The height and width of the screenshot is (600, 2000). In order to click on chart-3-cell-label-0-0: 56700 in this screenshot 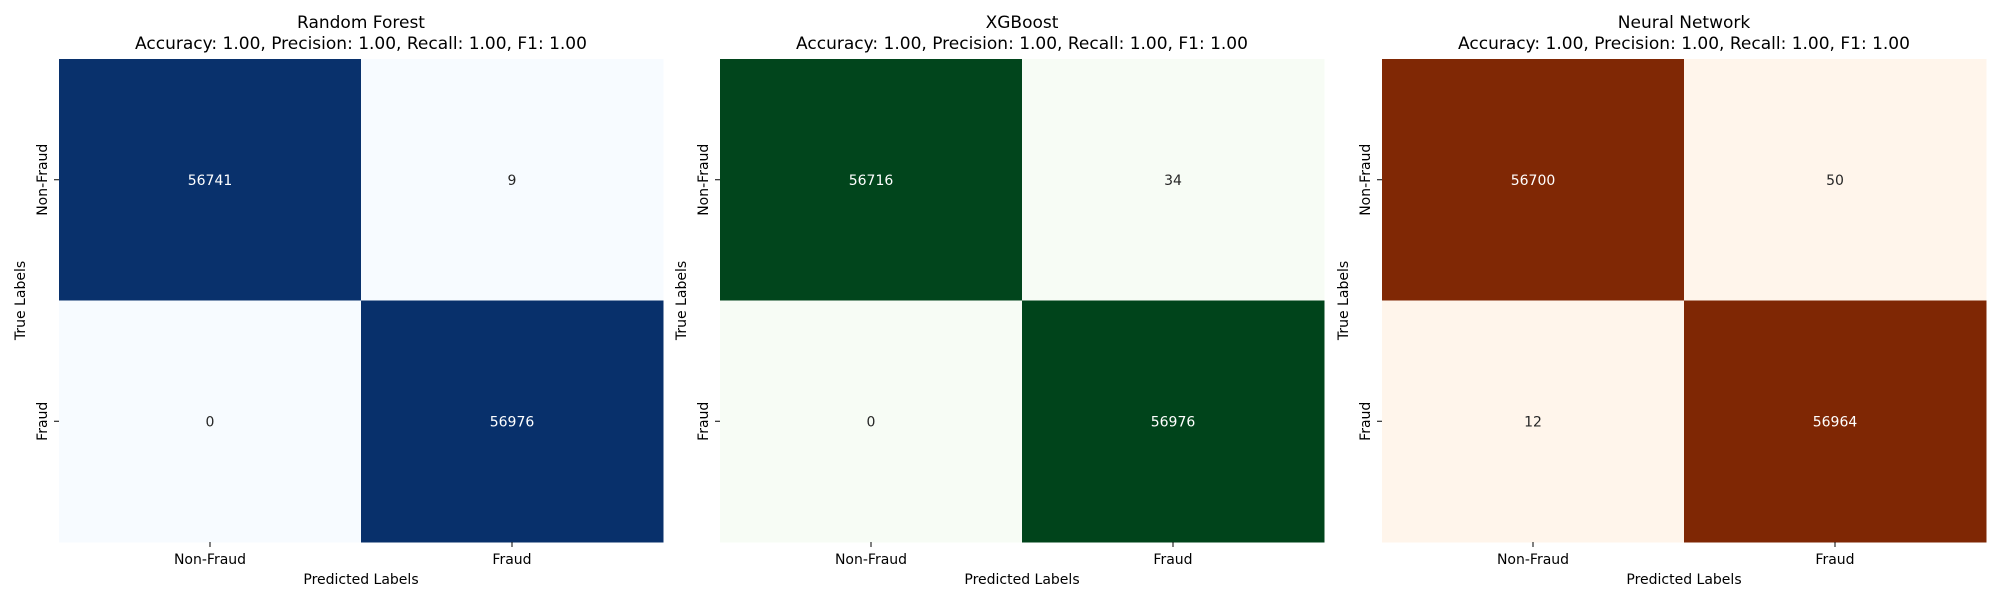, I will do `click(1533, 181)`.